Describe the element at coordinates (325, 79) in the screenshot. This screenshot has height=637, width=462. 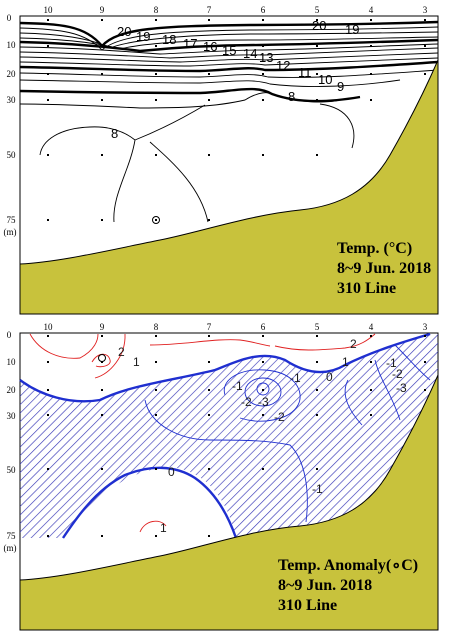
I see `contour-label: 10` at that location.